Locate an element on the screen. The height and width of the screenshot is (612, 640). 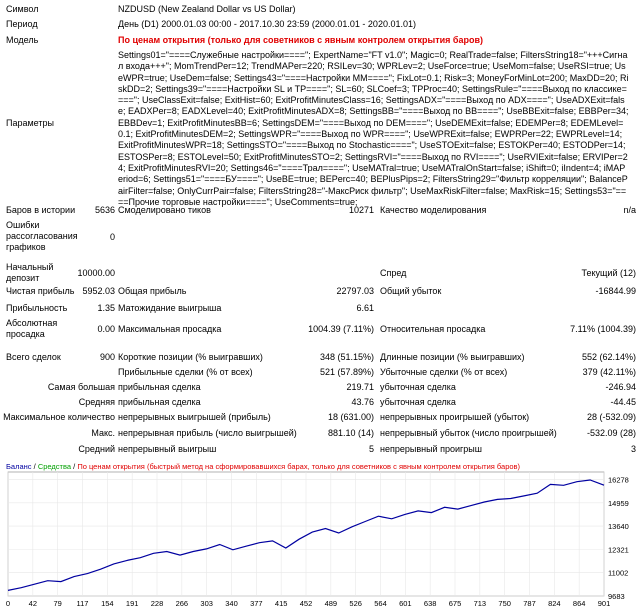
average-loss-value: -44.45 is located at coordinates (623, 402).